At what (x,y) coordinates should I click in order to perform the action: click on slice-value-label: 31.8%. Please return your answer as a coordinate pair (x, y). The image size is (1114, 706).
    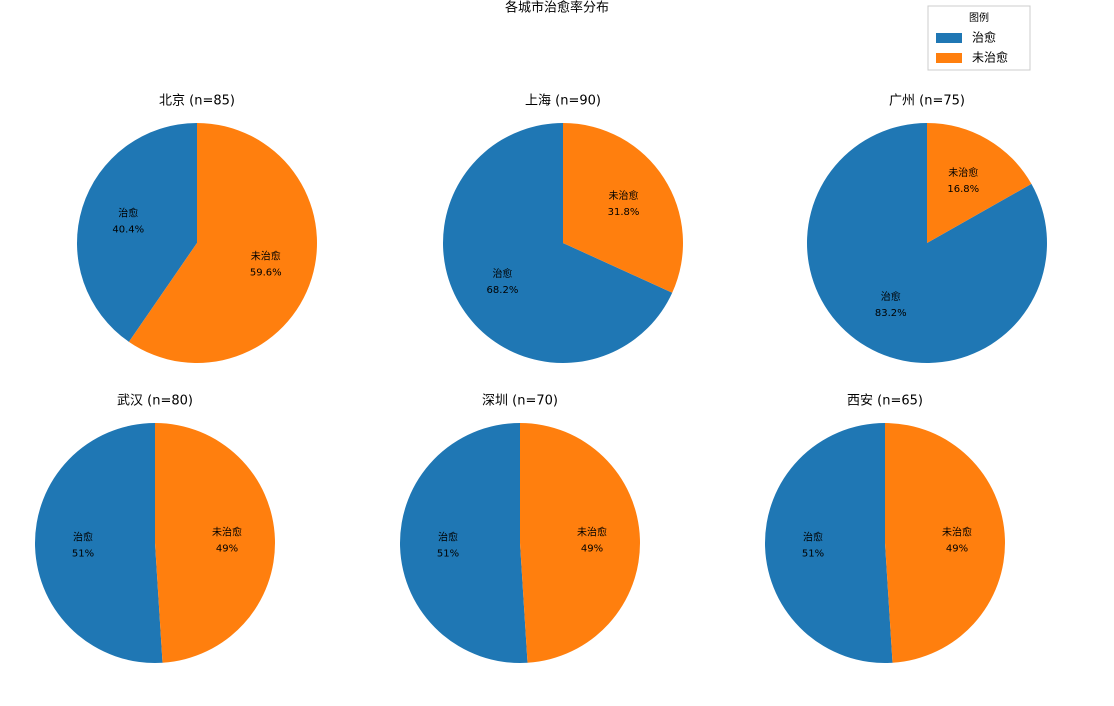
    Looking at the image, I should click on (624, 212).